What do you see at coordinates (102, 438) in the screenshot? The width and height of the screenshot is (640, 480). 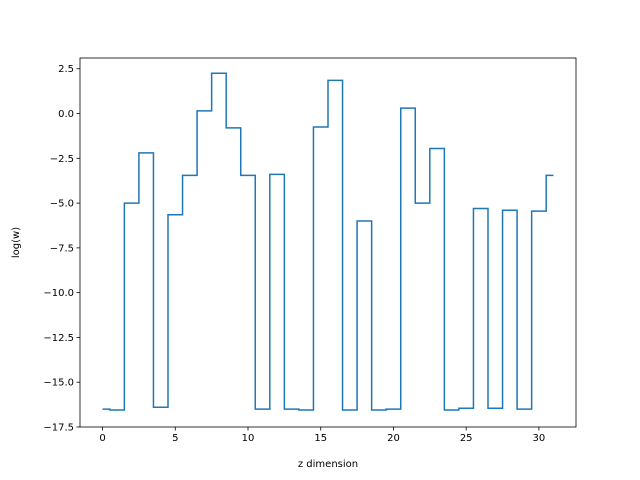 I see `x-tick-label: 0` at bounding box center [102, 438].